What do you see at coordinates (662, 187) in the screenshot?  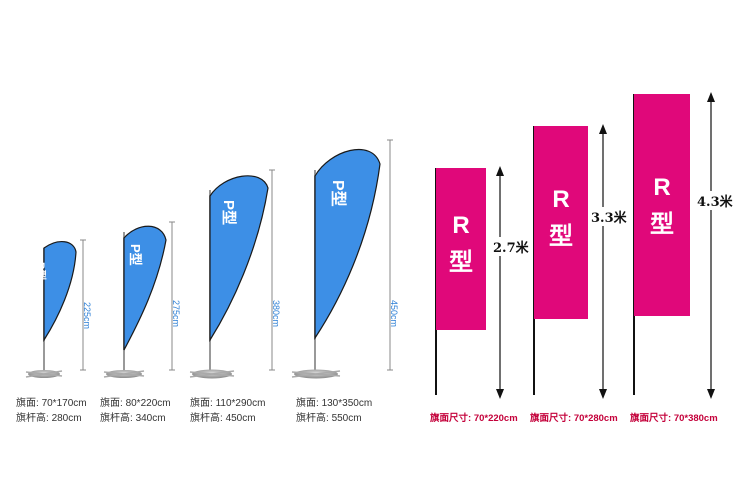 I see `rect-flag-3-letter: R` at bounding box center [662, 187].